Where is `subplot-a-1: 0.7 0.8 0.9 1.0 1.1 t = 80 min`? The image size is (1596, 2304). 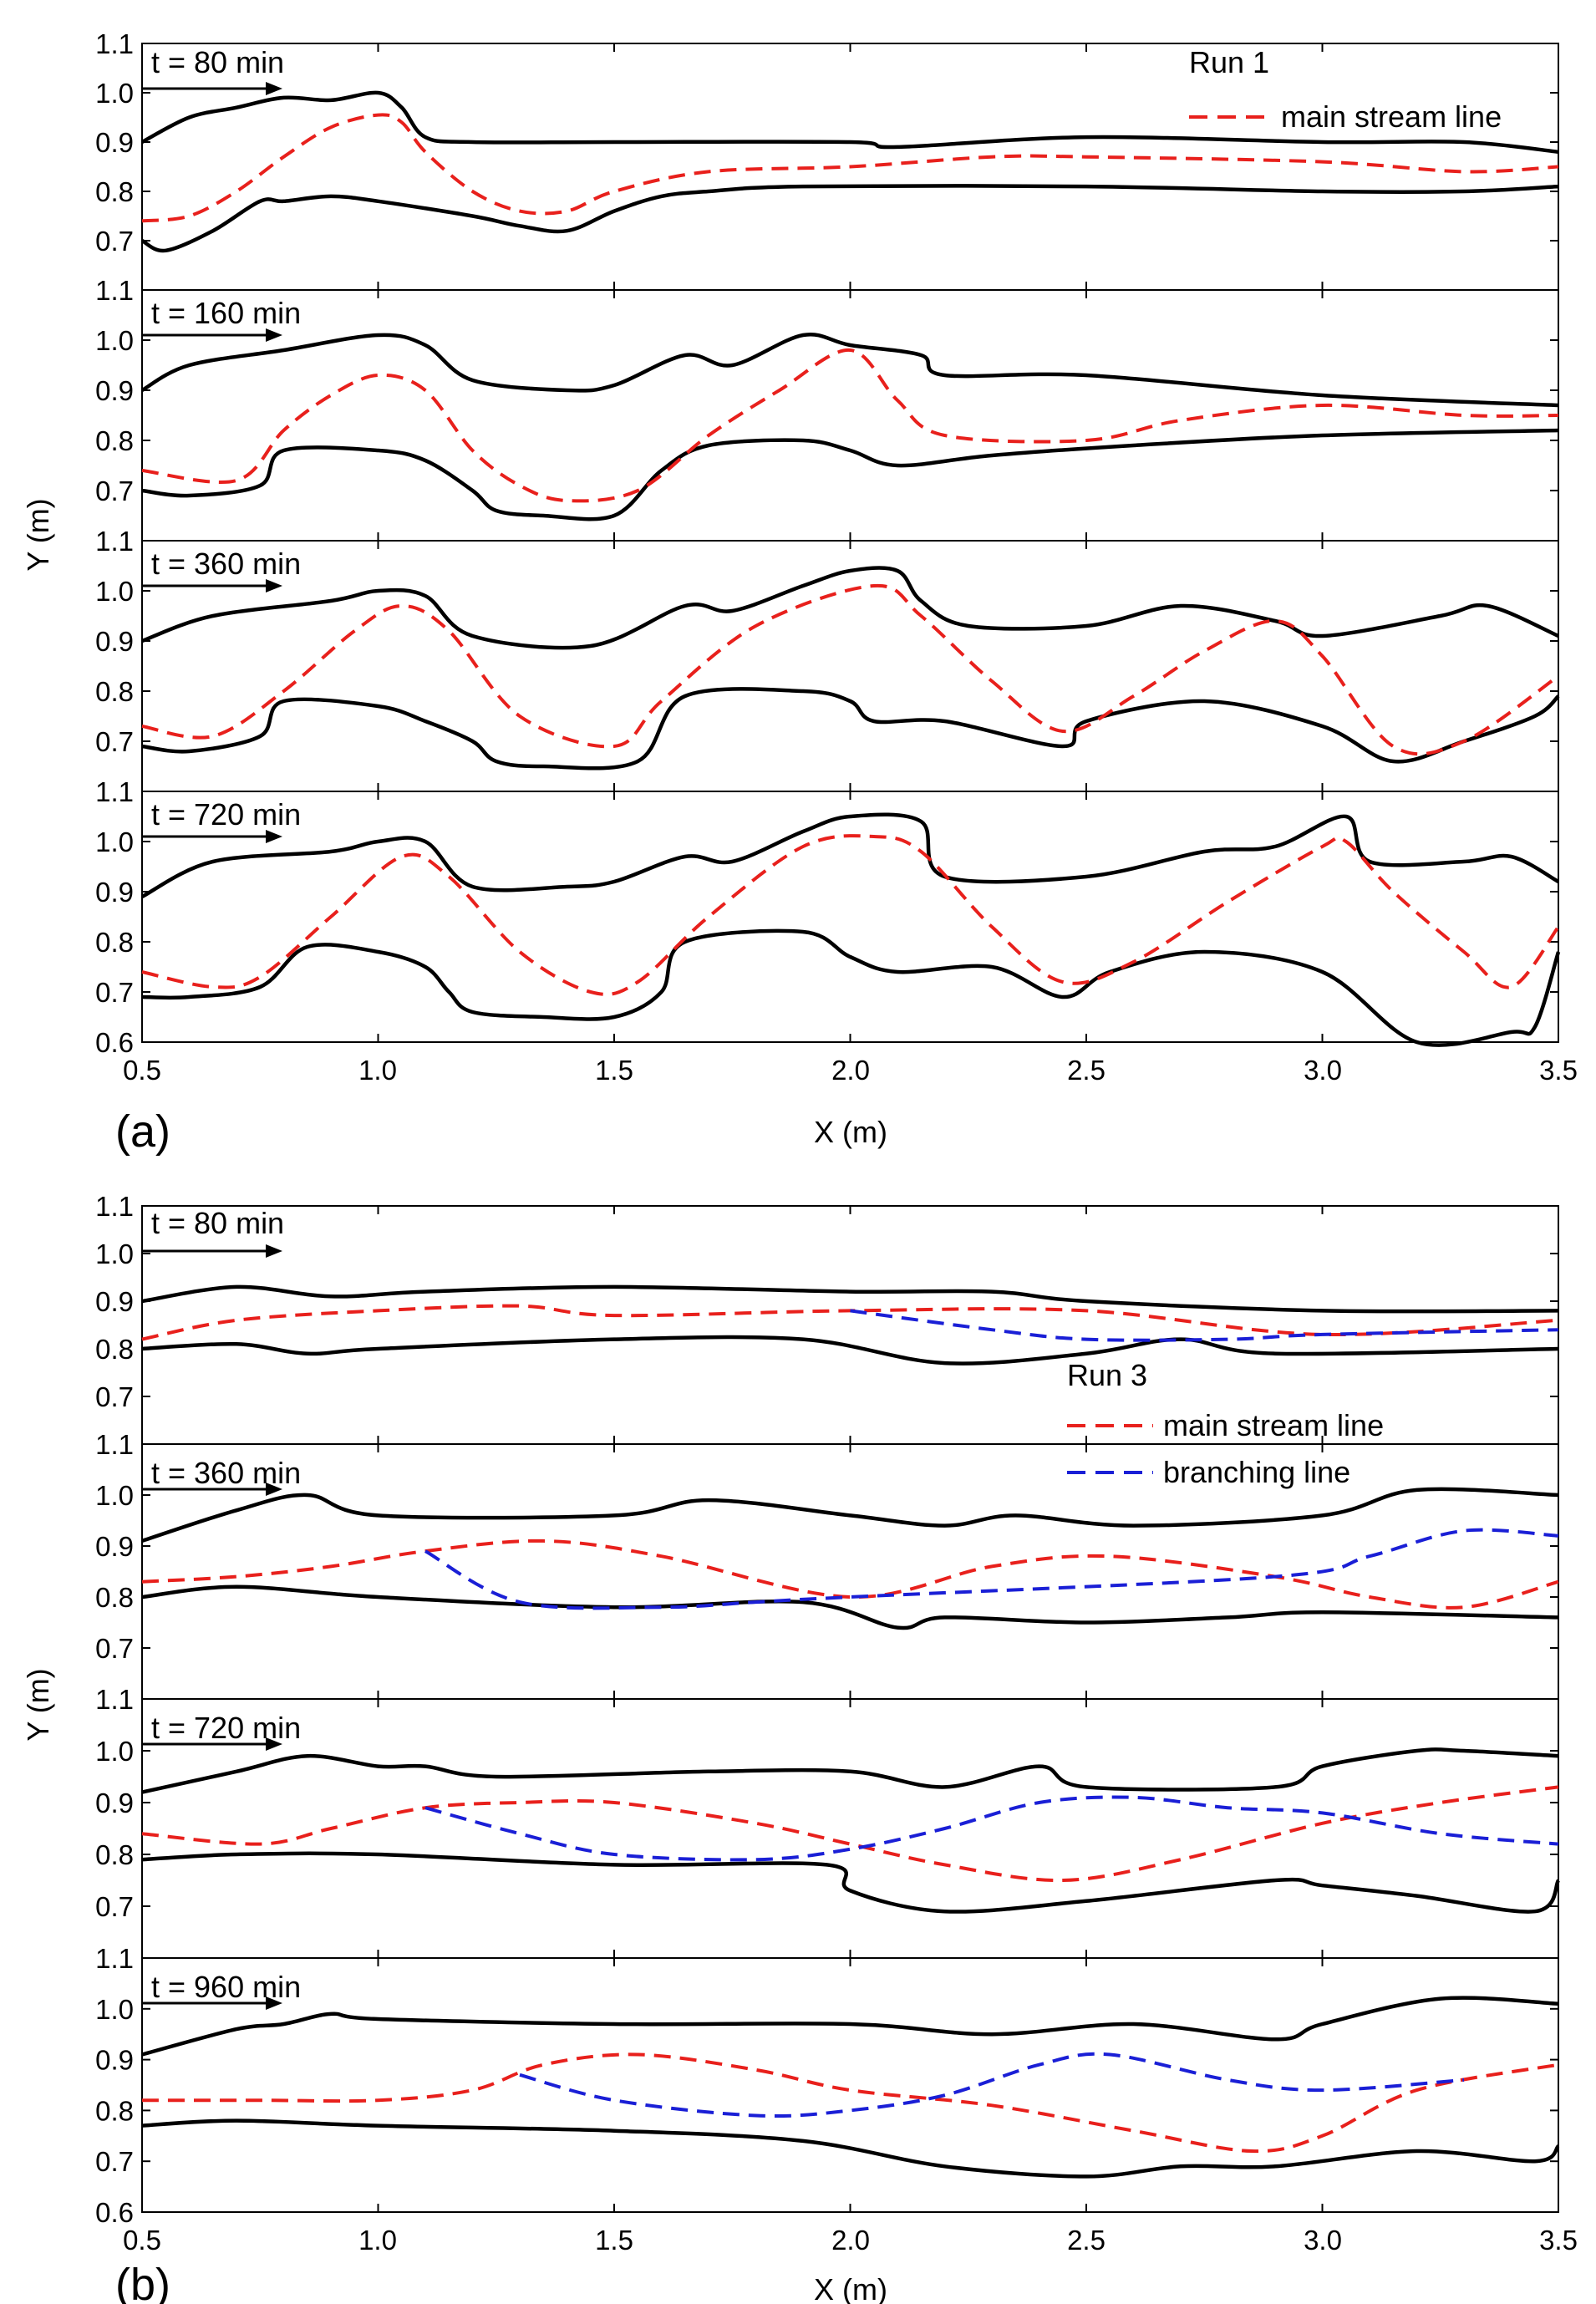 subplot-a-1: 0.7 0.8 0.9 1.0 1.1 t = 80 min is located at coordinates (827, 159).